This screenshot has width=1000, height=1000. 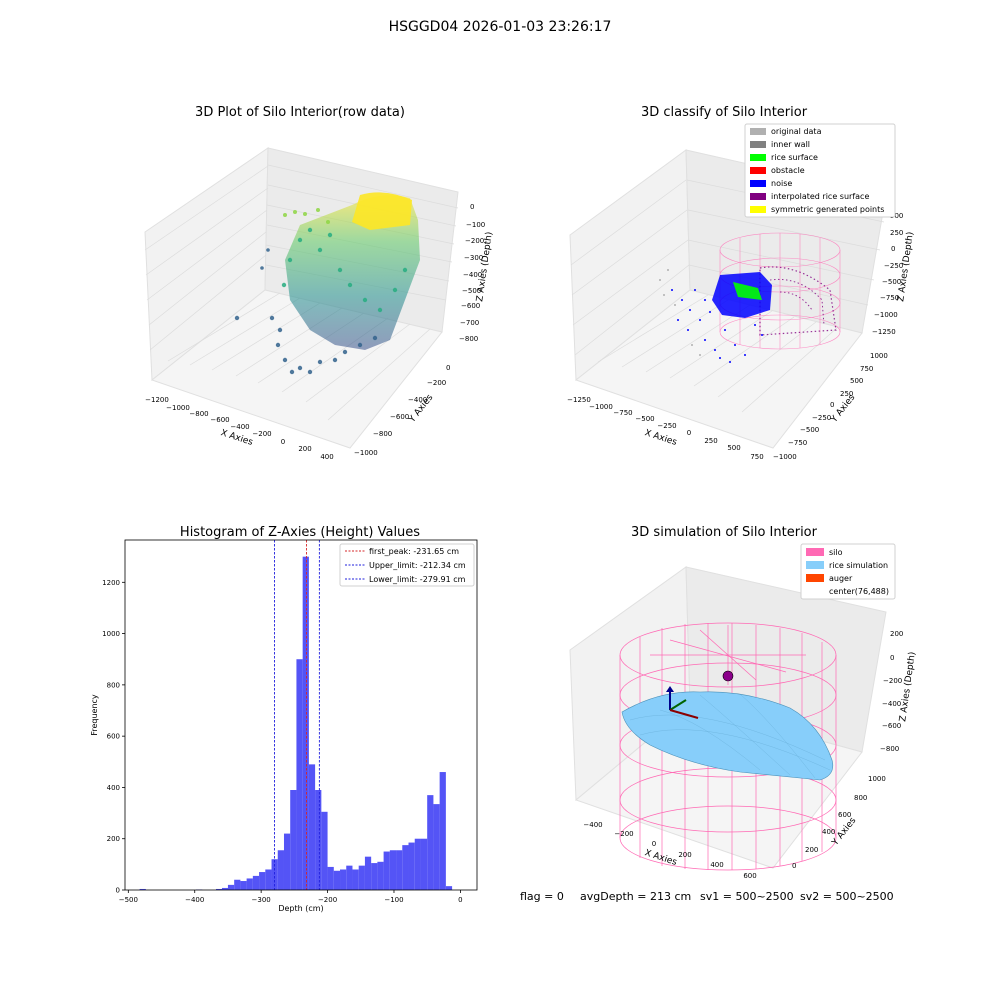 What do you see at coordinates (836, 552) in the screenshot?
I see `legend-label: silo` at bounding box center [836, 552].